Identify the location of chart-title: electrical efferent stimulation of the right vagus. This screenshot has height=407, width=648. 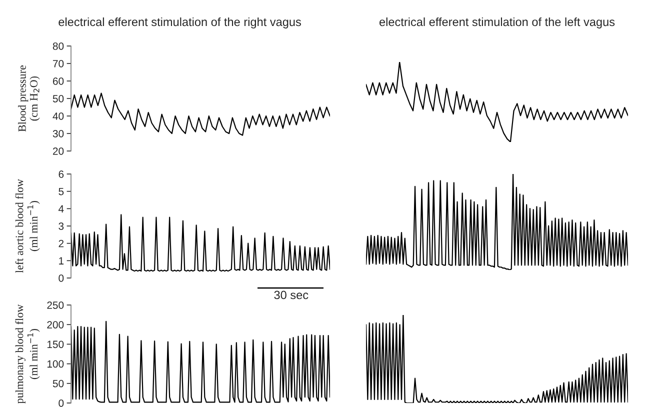
(179, 22).